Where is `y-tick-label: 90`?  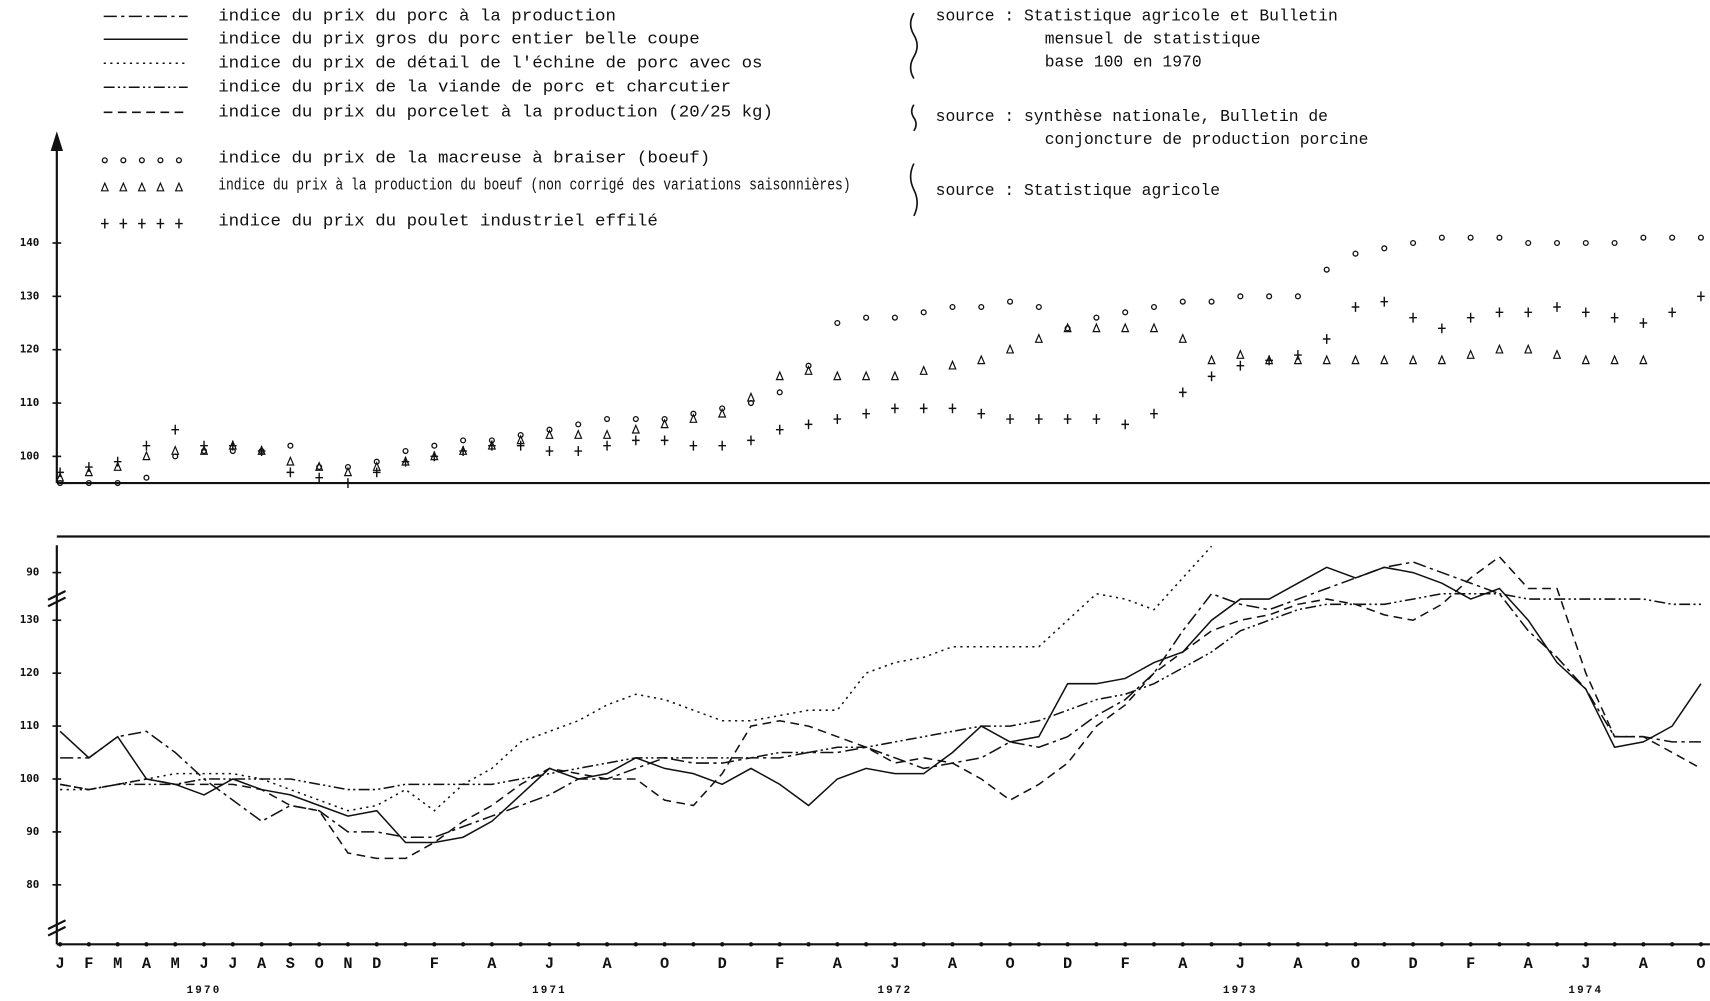 y-tick-label: 90 is located at coordinates (32, 572).